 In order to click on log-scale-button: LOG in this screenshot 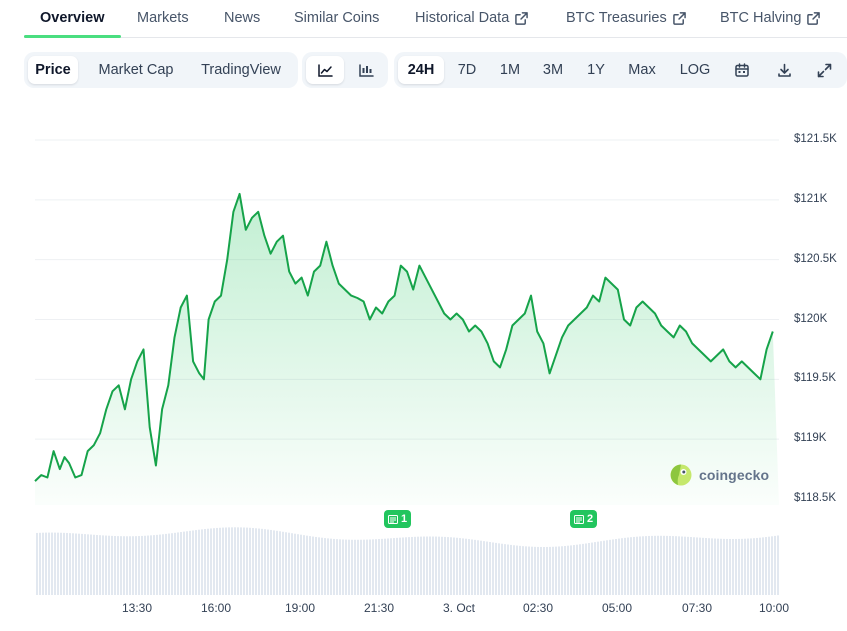, I will do `click(695, 70)`.